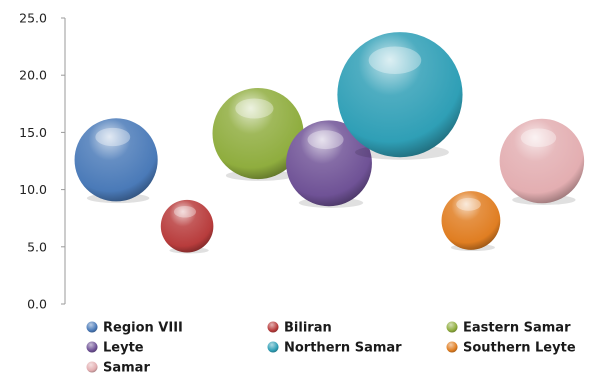  I want to click on legend-label: Leyte, so click(123, 348).